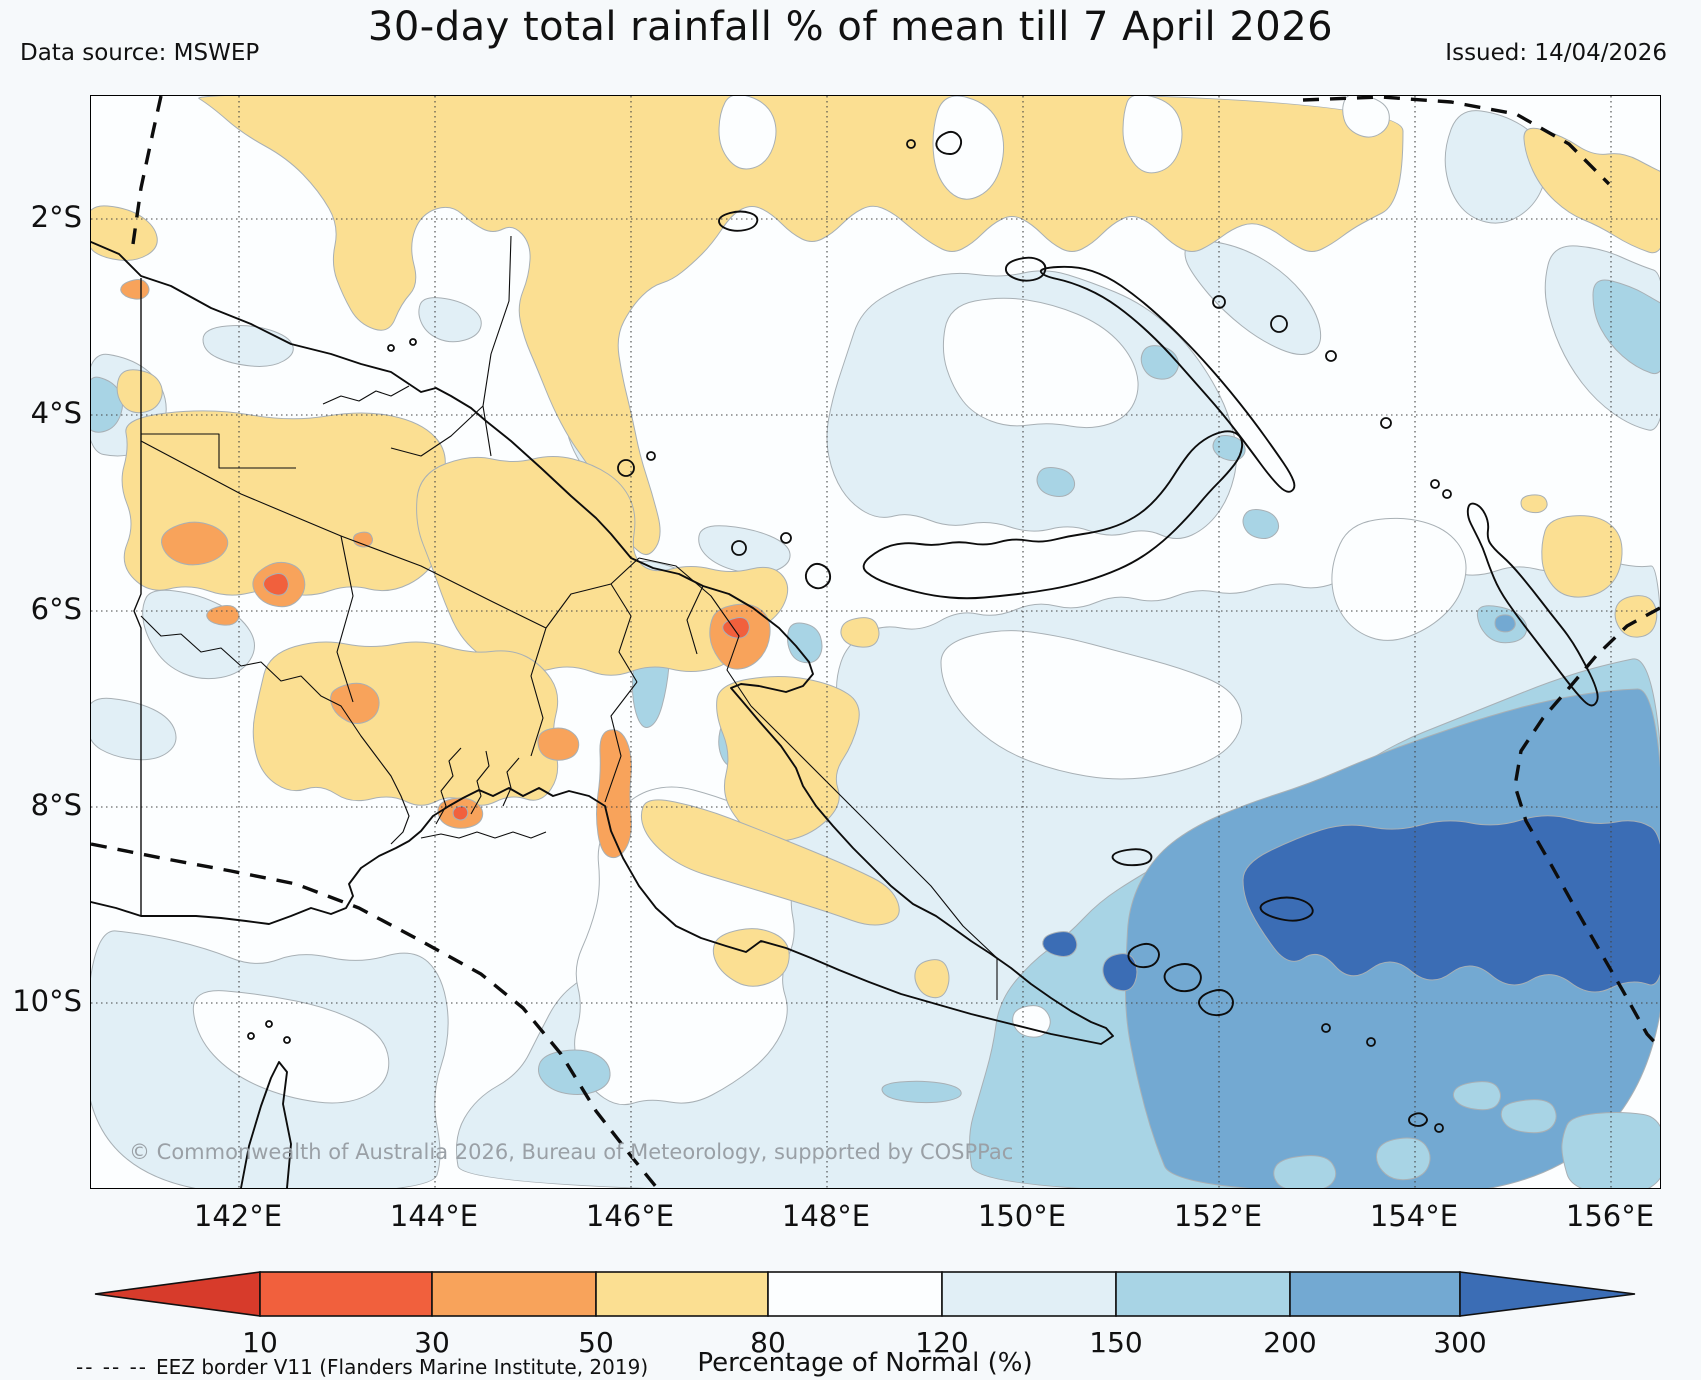 The height and width of the screenshot is (1380, 1701). What do you see at coordinates (137, 597) in the screenshot?
I see `png-indonesia-border` at bounding box center [137, 597].